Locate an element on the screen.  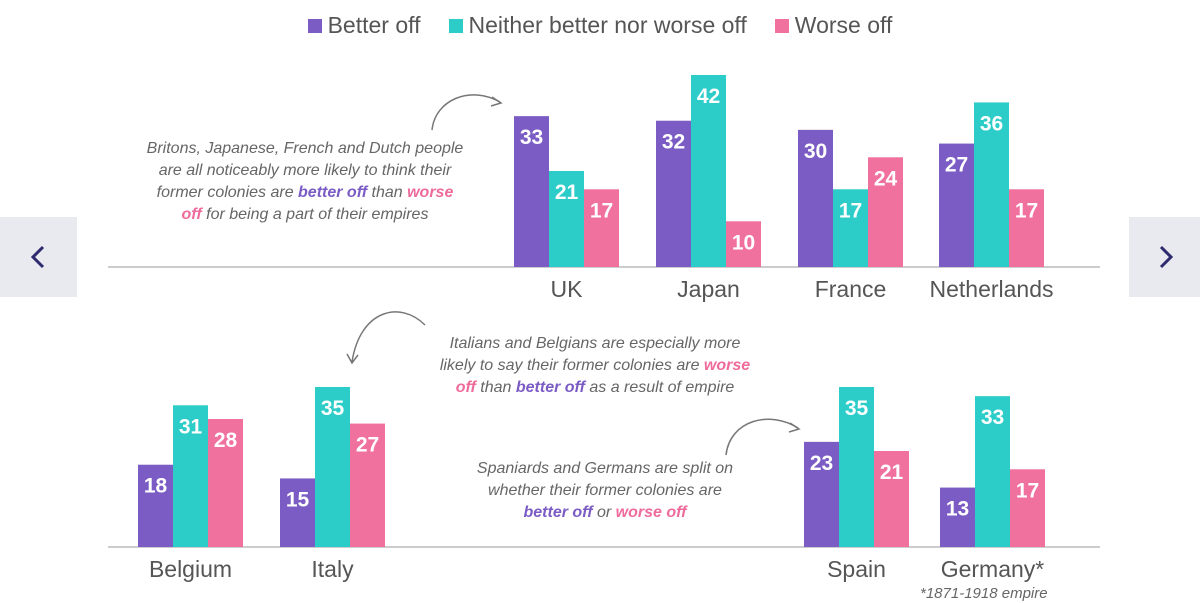
note-mid-l3c: better off is located at coordinates (550, 387).